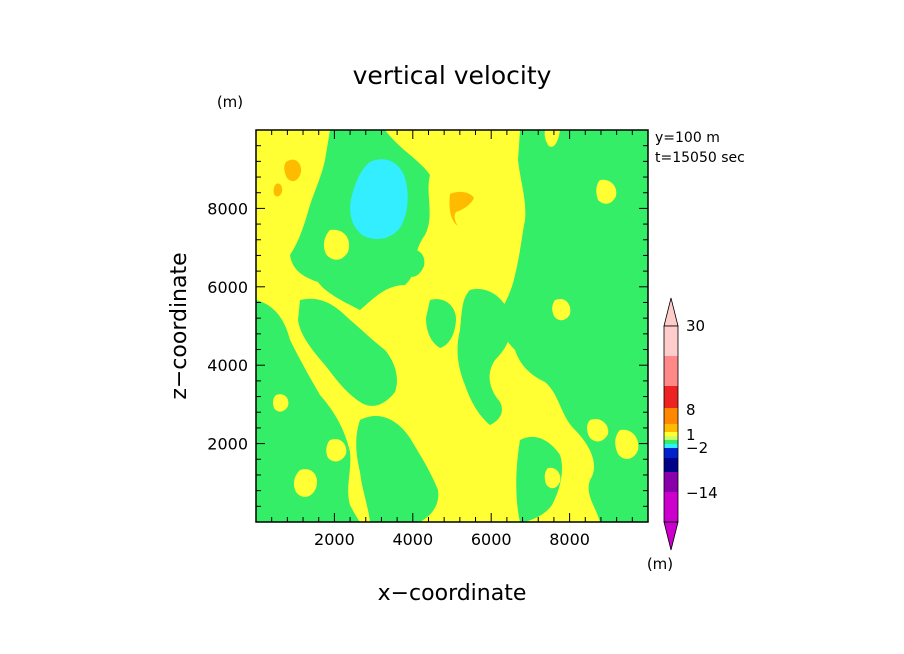  Describe the element at coordinates (691, 410) in the screenshot. I see `colorbar-label: 8` at that location.